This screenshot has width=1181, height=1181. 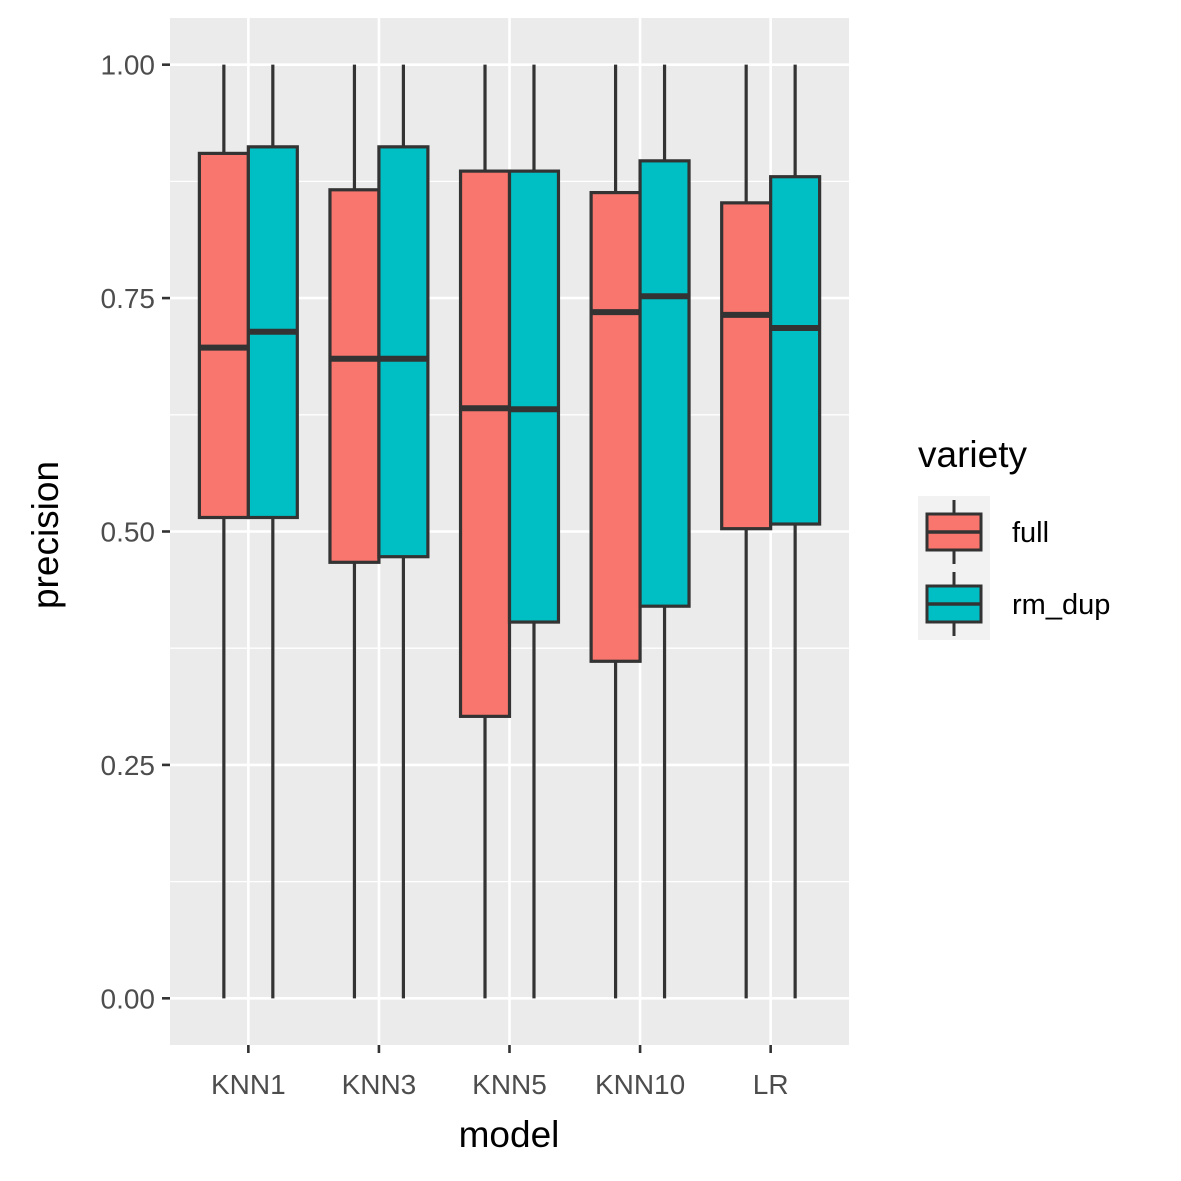 I want to click on box-rm_dup-LR, so click(x=795, y=531).